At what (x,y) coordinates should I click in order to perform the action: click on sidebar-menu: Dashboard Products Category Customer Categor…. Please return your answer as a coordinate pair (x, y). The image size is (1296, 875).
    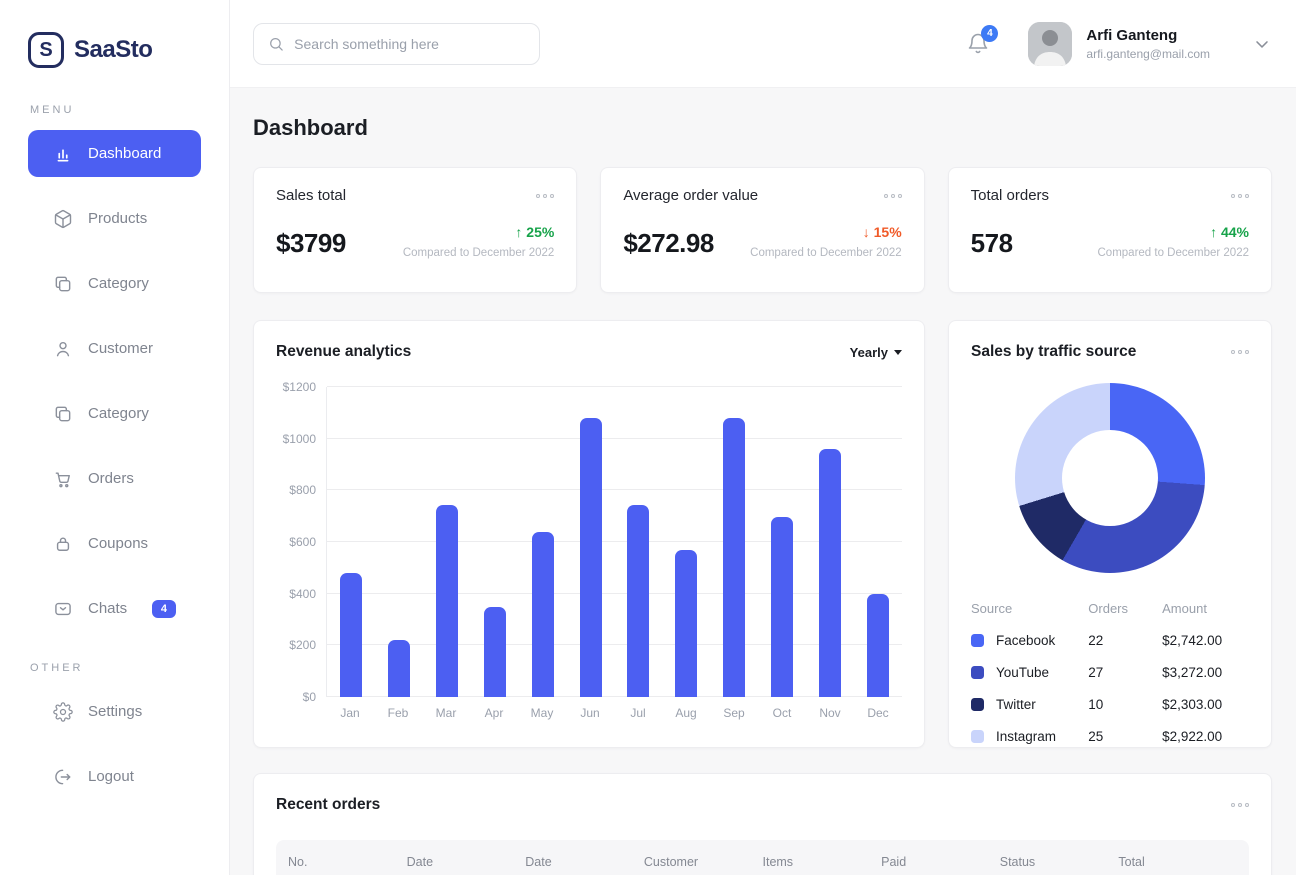
    Looking at the image, I should click on (114, 381).